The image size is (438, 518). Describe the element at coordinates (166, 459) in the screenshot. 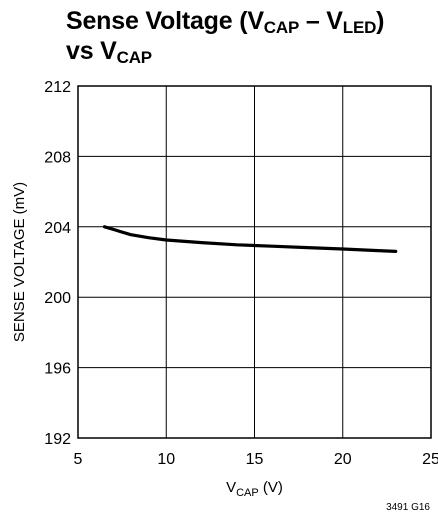

I see `x-tick-label: 10` at that location.